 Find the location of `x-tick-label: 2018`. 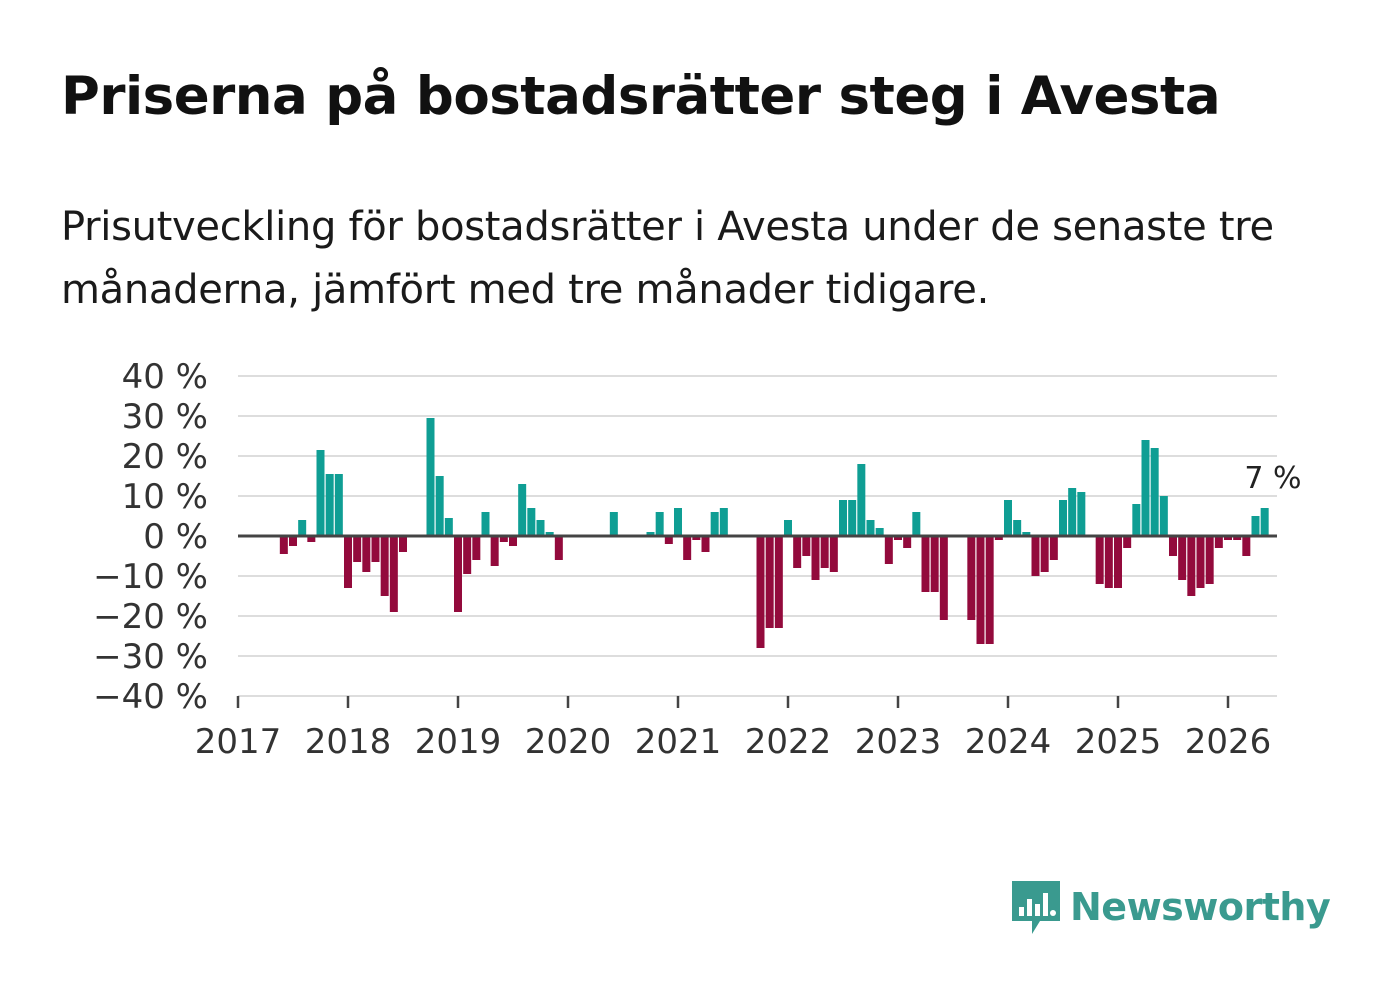

x-tick-label: 2018 is located at coordinates (348, 742).